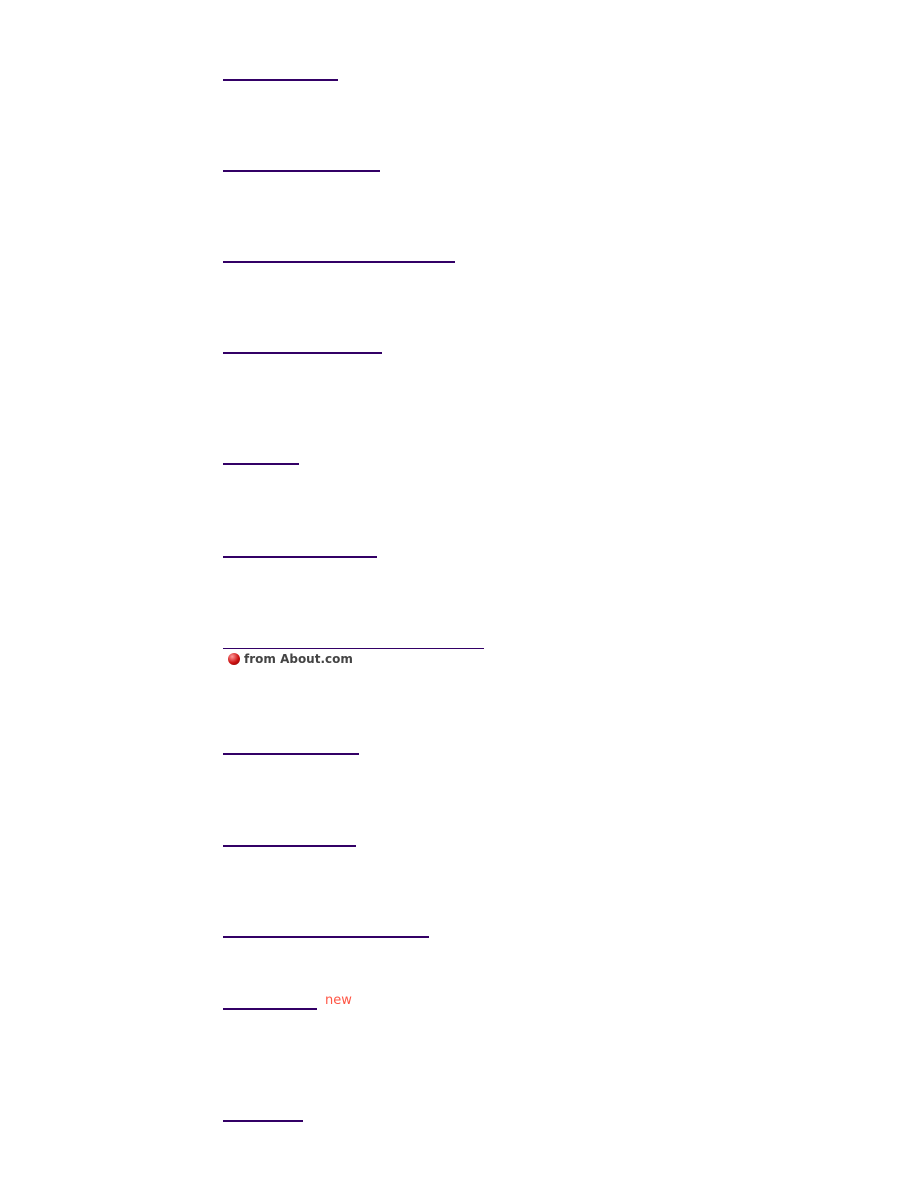 This screenshot has height=1188, width=918. I want to click on about-com-text: from About.com, so click(298, 659).